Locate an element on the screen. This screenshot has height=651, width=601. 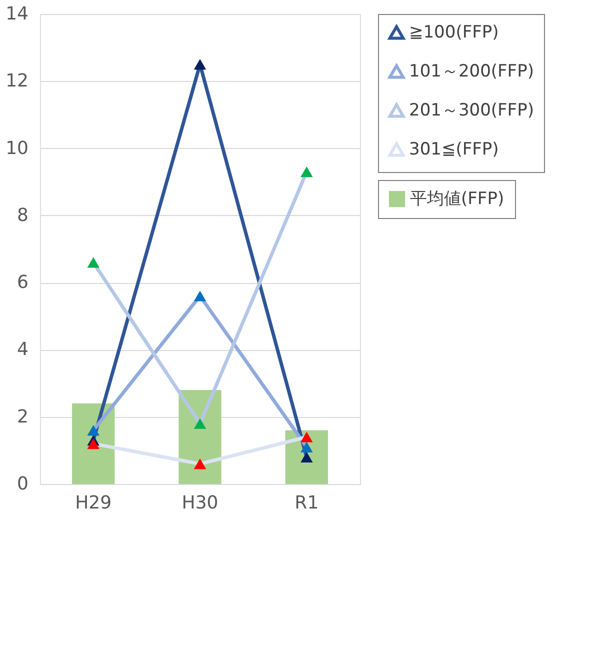
y-tick-label: 8 is located at coordinates (22, 215).